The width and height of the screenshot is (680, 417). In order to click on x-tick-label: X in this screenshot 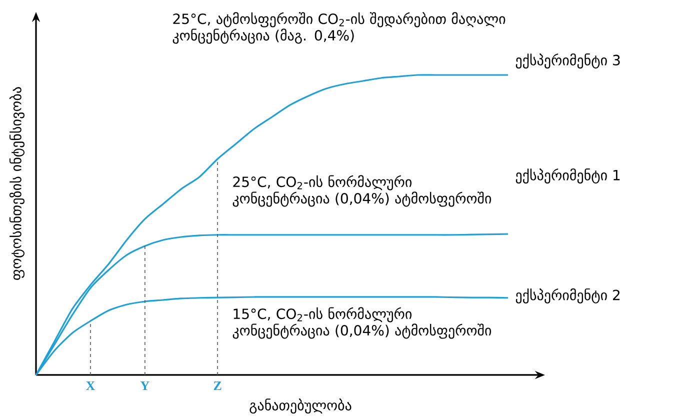, I will do `click(91, 386)`.